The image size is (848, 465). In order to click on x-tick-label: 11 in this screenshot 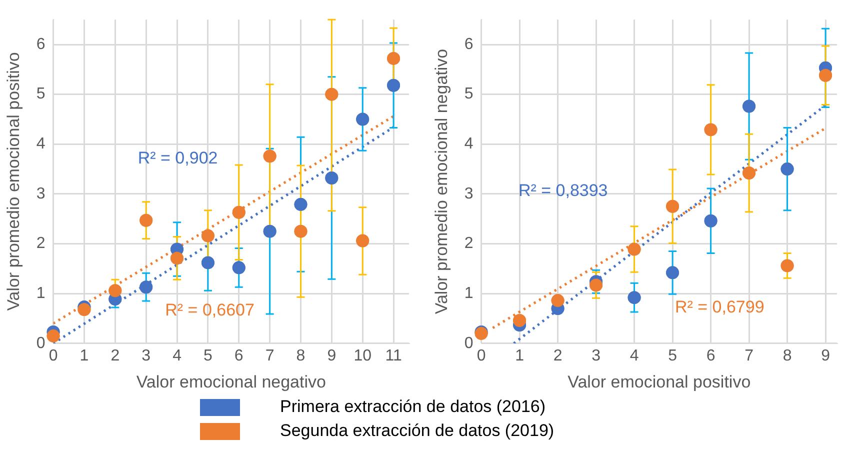, I will do `click(393, 355)`.